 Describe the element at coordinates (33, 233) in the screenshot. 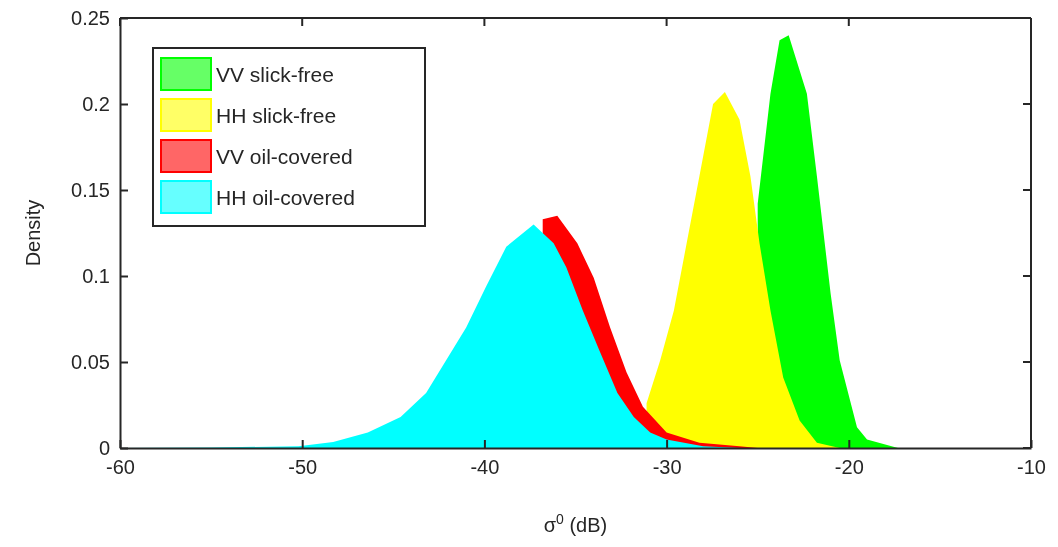

I see `y-axis-title: Density` at that location.